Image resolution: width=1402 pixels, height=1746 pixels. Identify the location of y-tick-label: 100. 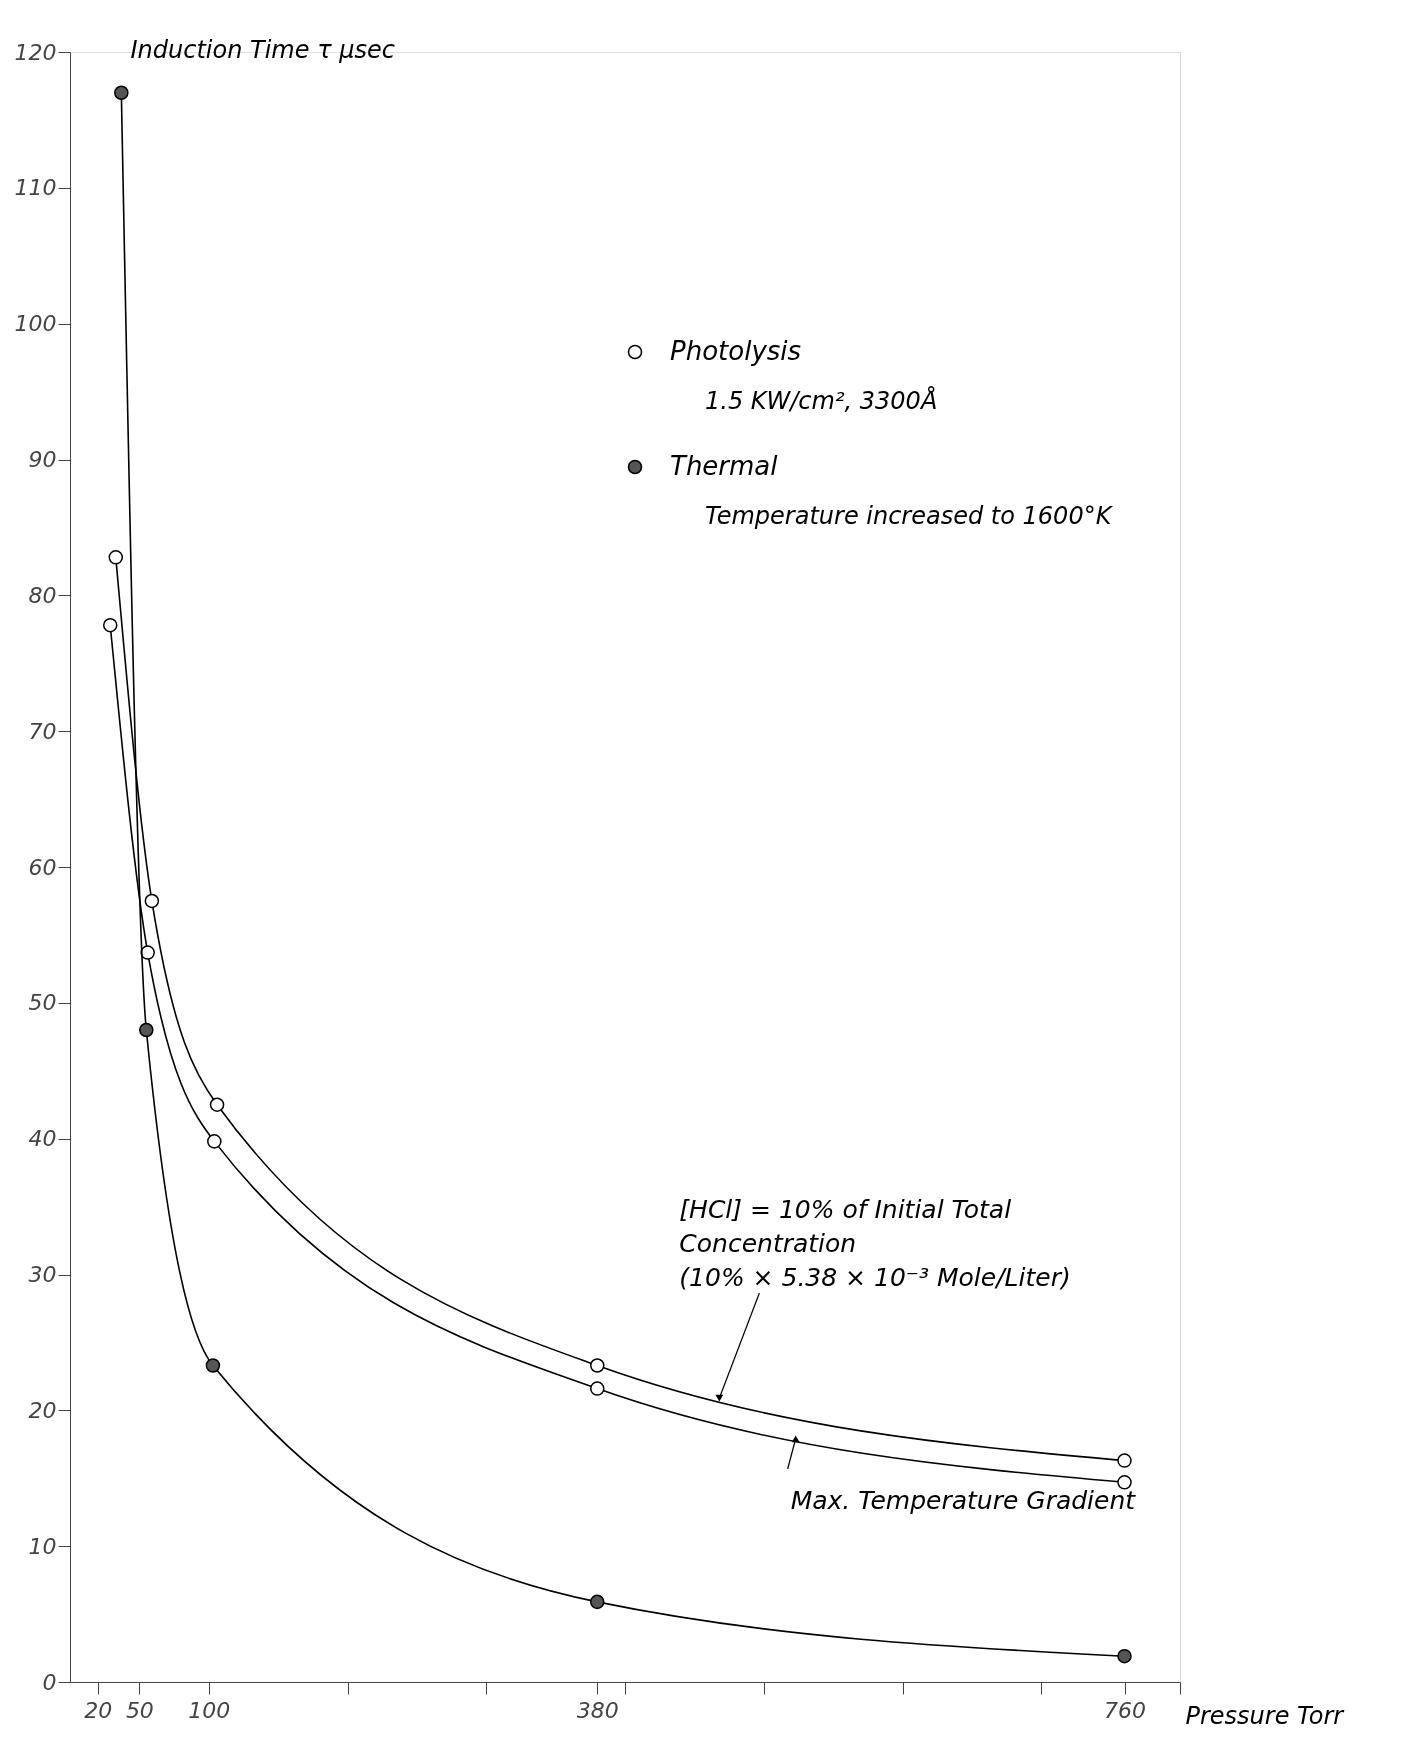
(35, 324).